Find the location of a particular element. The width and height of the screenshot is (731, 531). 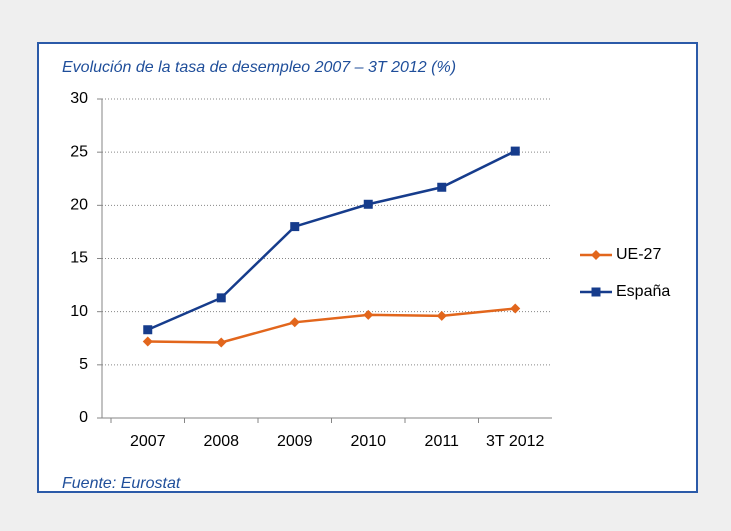

y-tick-label: 10 is located at coordinates (79, 311).